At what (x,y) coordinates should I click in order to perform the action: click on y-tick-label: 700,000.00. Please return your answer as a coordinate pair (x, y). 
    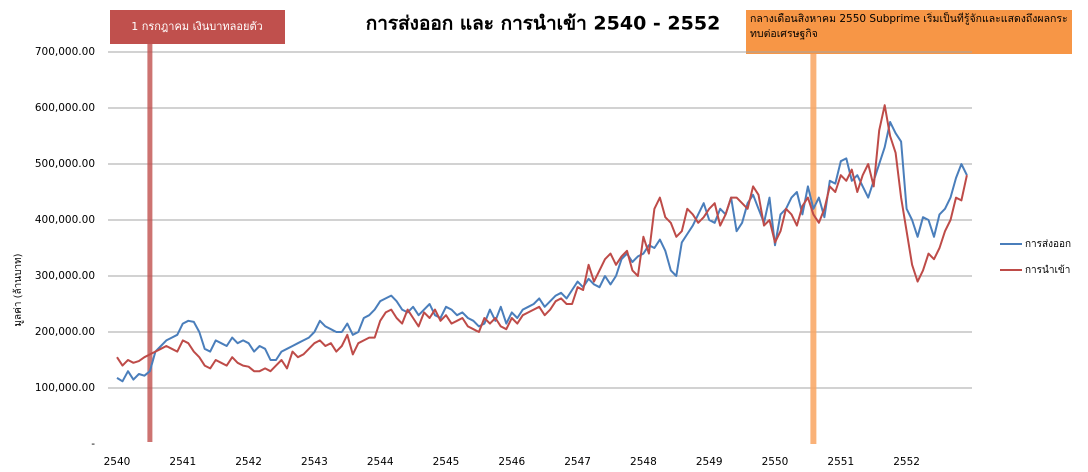
    Looking at the image, I should click on (65, 52).